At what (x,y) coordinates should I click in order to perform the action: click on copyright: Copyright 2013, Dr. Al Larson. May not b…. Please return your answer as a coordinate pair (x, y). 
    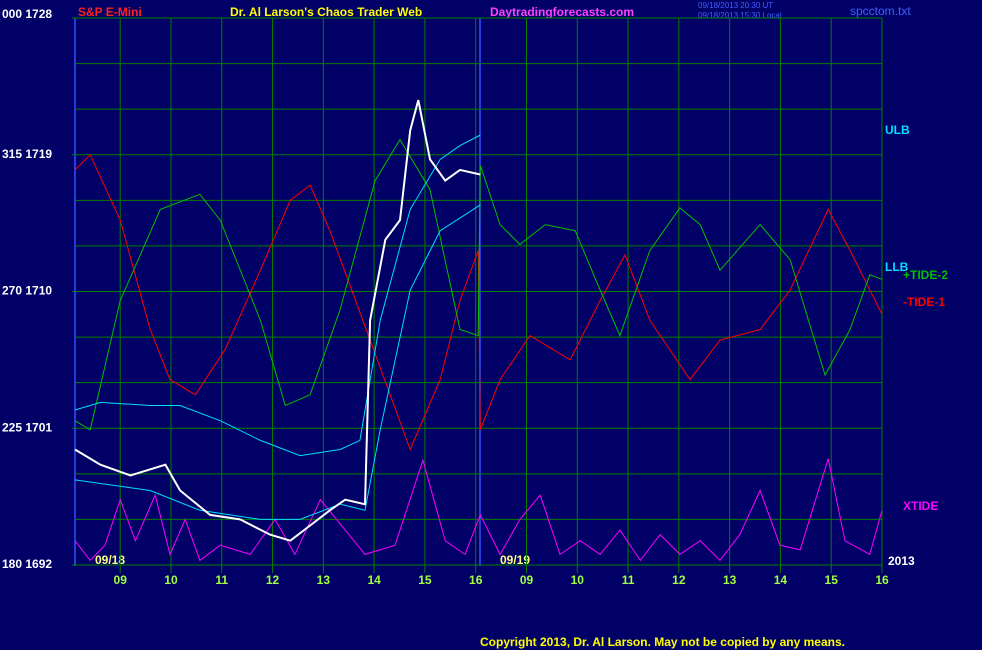
    Looking at the image, I should click on (662, 642).